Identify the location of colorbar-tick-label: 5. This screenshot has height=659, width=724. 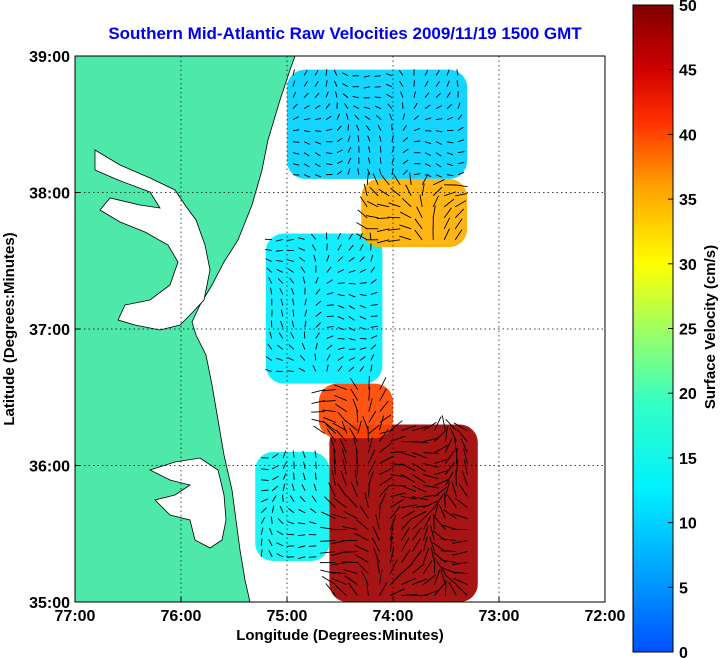
(683, 588).